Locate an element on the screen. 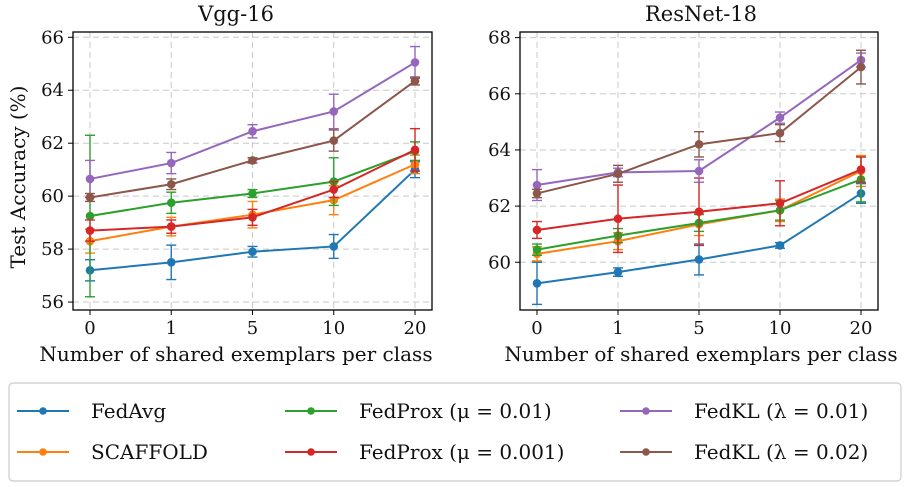  legend-label: FedProx (μ = 0.01) is located at coordinates (455, 411).